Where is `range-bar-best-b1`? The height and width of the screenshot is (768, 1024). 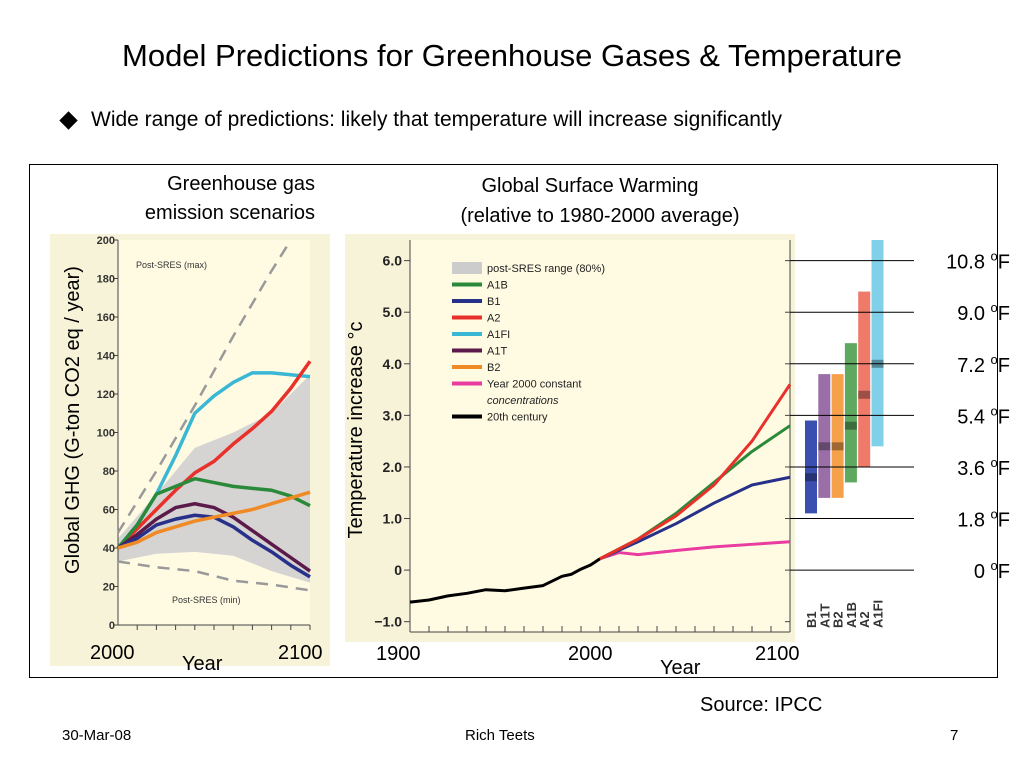
range-bar-best-b1 is located at coordinates (811, 477).